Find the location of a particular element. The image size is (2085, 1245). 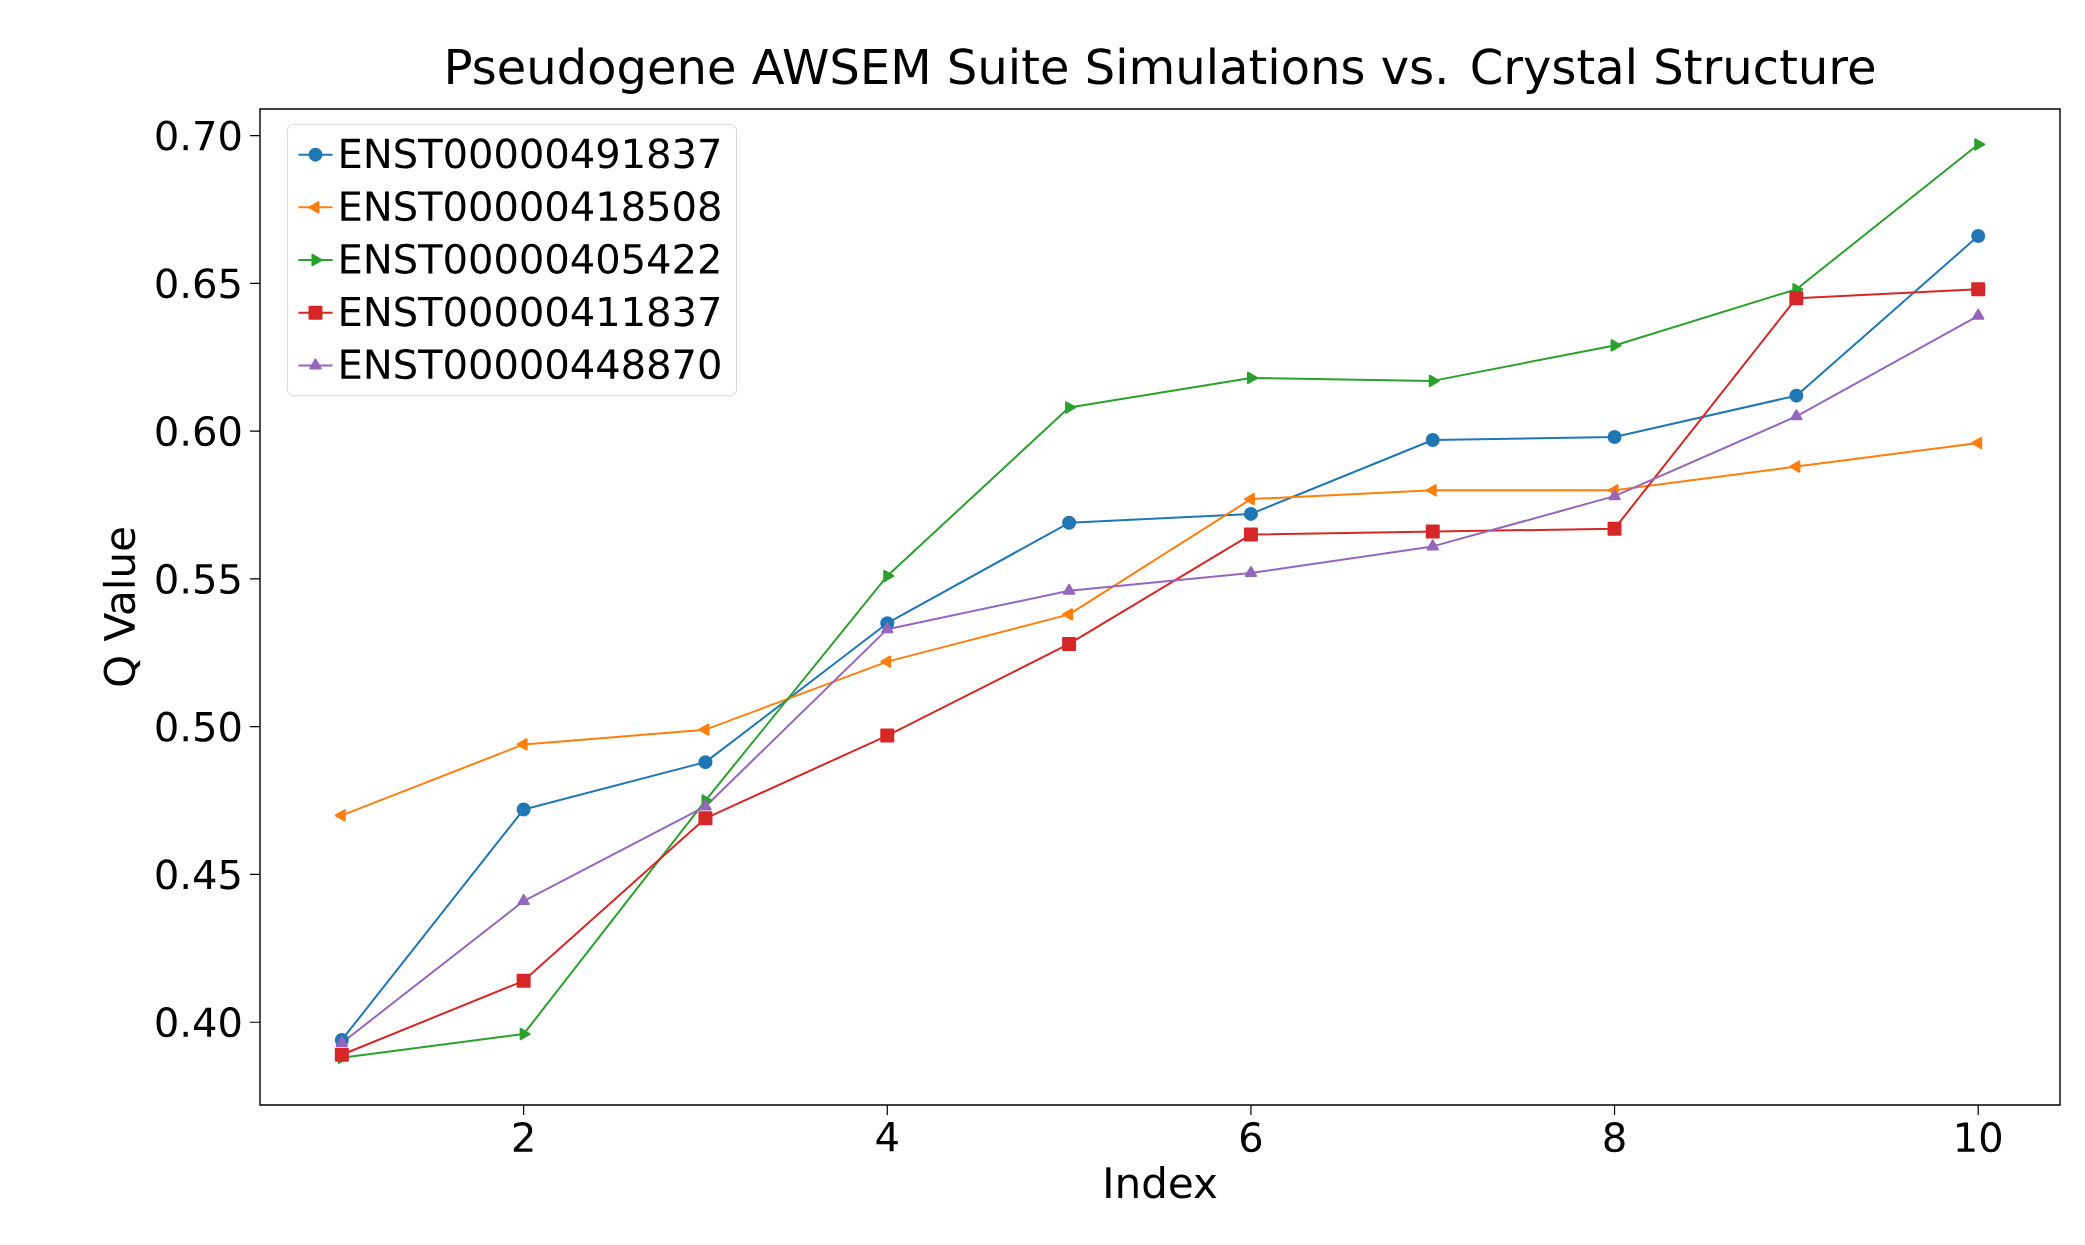

y-tick-label: 0.65 is located at coordinates (198, 283).